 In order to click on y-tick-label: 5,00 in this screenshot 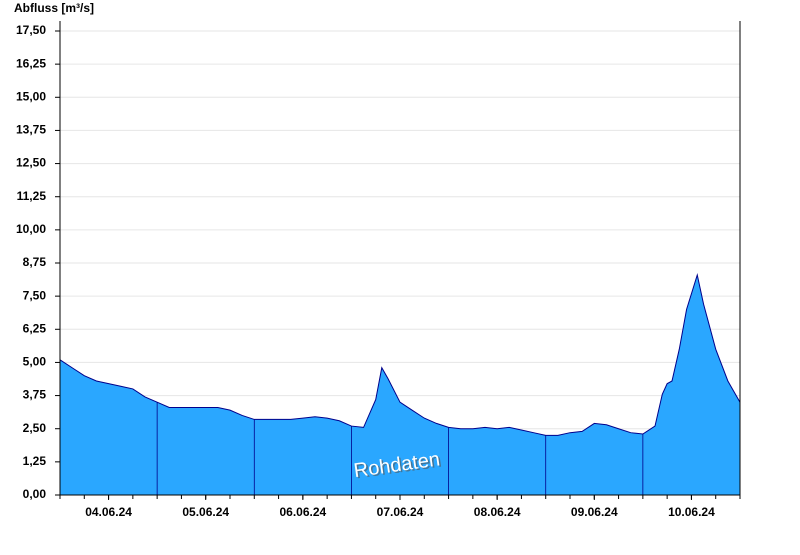, I will do `click(35, 362)`.